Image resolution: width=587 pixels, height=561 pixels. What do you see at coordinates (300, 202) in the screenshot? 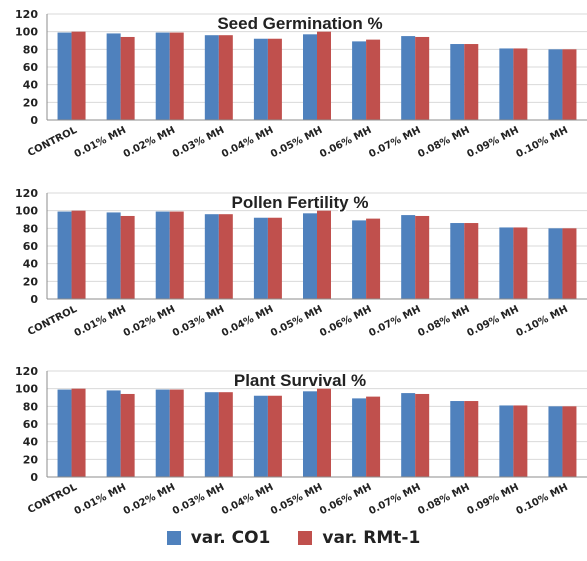
I see `chart-title: Pollen Fertility %` at bounding box center [300, 202].